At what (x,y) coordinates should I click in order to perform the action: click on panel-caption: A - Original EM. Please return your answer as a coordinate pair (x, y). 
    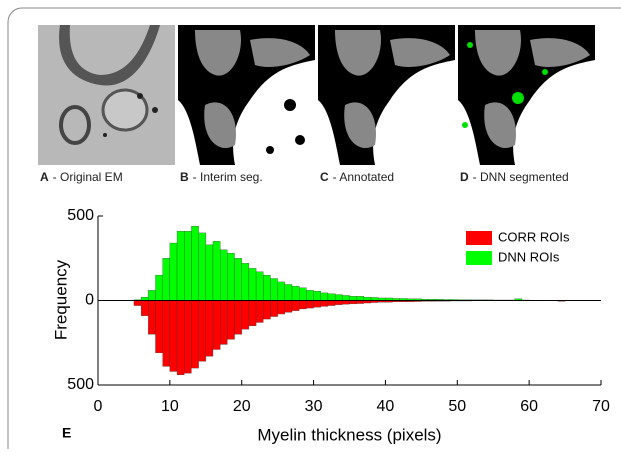
    Looking at the image, I should click on (81, 177).